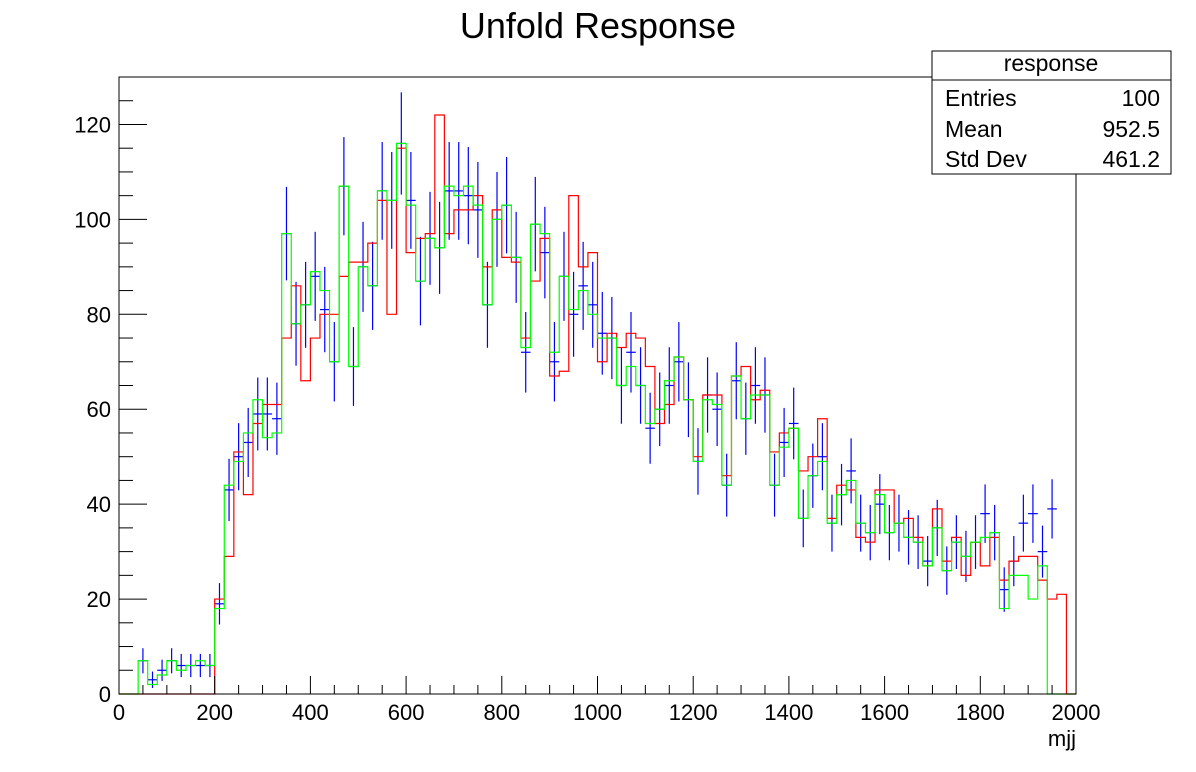  I want to click on chart-title: Unfold Response, so click(598, 25).